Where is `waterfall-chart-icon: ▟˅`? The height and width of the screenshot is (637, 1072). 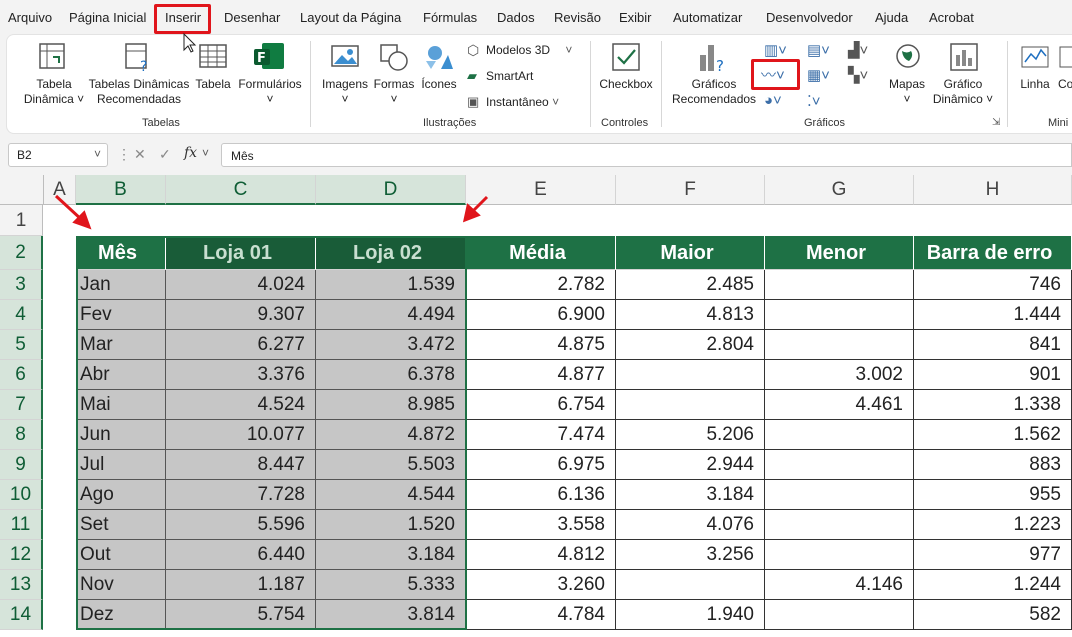 waterfall-chart-icon: ▟˅ is located at coordinates (858, 50).